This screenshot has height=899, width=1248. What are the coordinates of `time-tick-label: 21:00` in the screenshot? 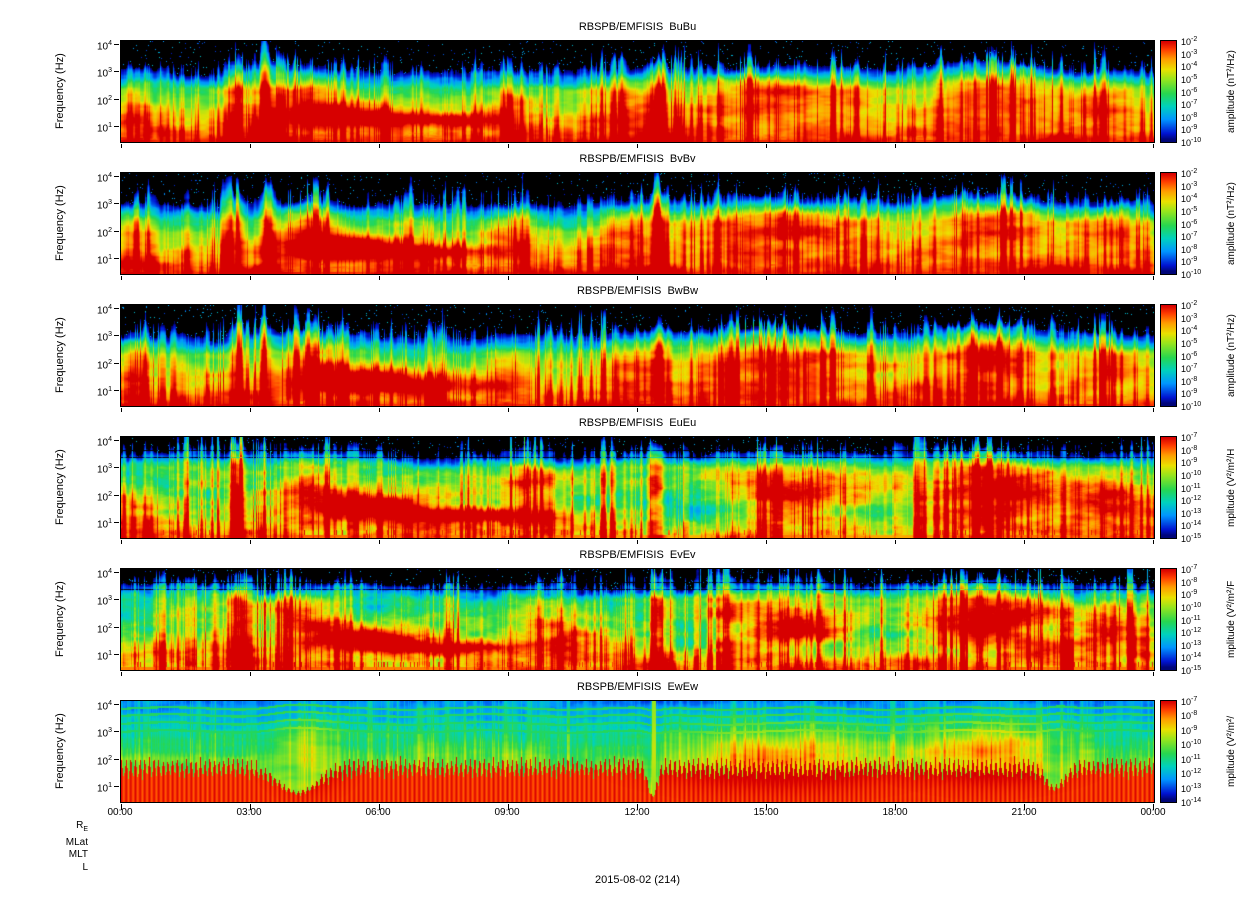 It's located at (1024, 812).